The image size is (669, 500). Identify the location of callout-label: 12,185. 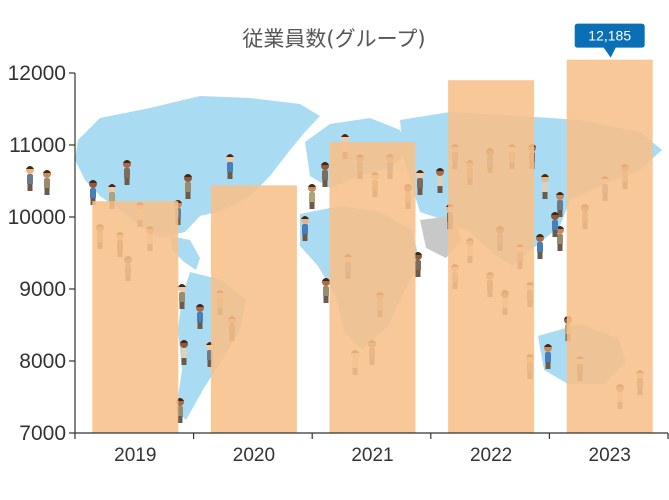
(609, 36).